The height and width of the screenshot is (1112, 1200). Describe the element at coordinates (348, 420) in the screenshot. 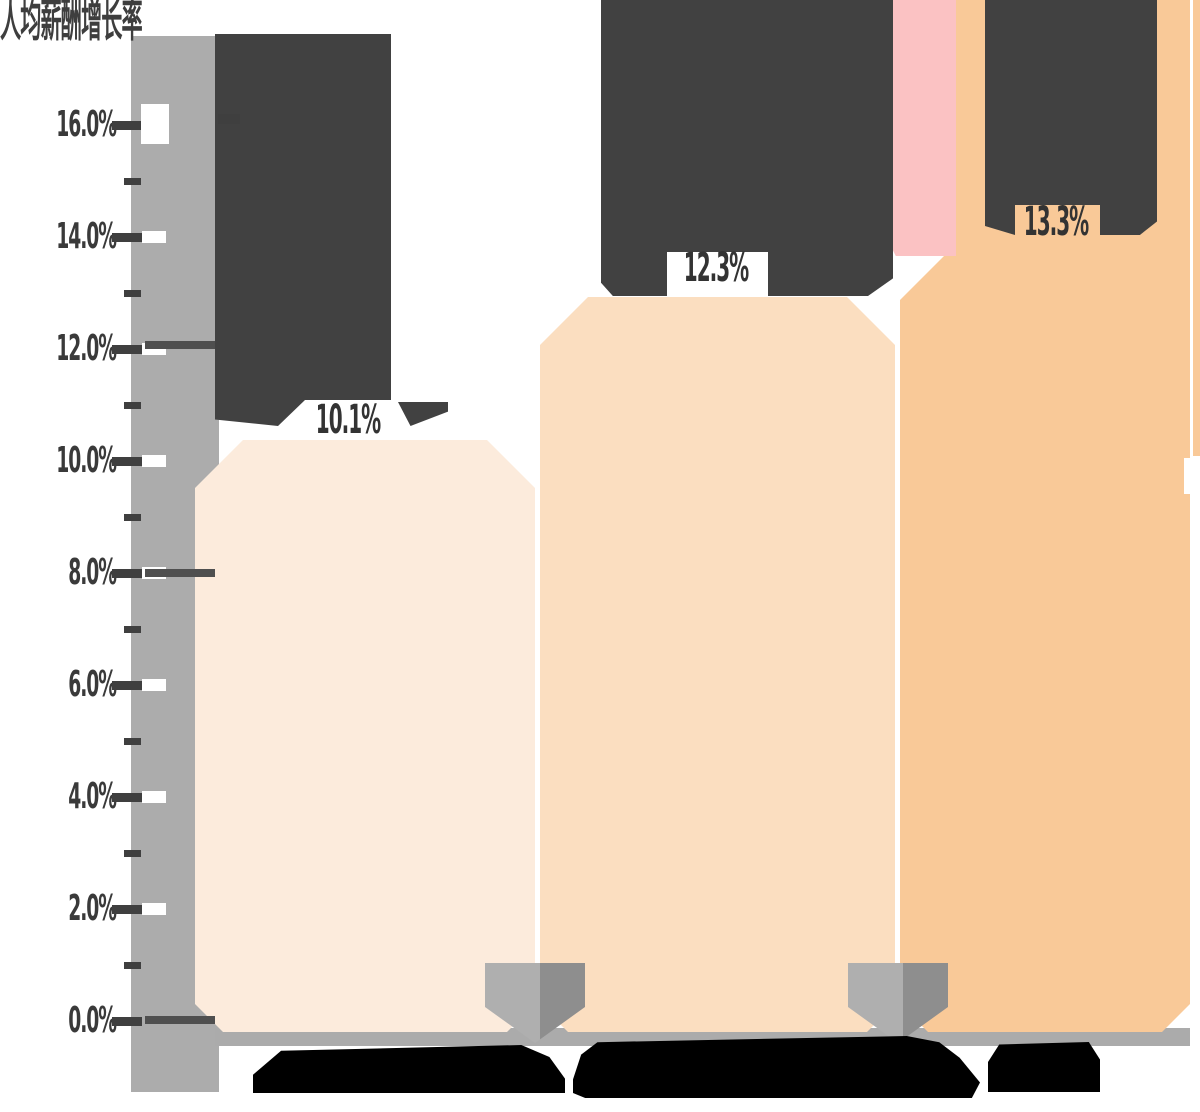

I see `value-label-bar-1: 10.1%` at that location.